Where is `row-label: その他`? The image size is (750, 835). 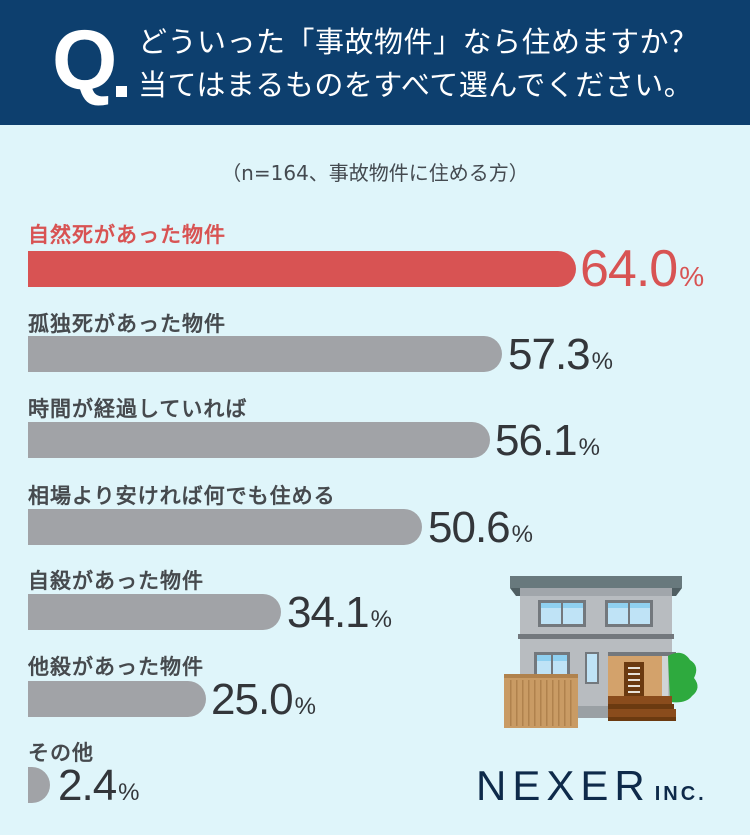 row-label: その他 is located at coordinates (61, 753).